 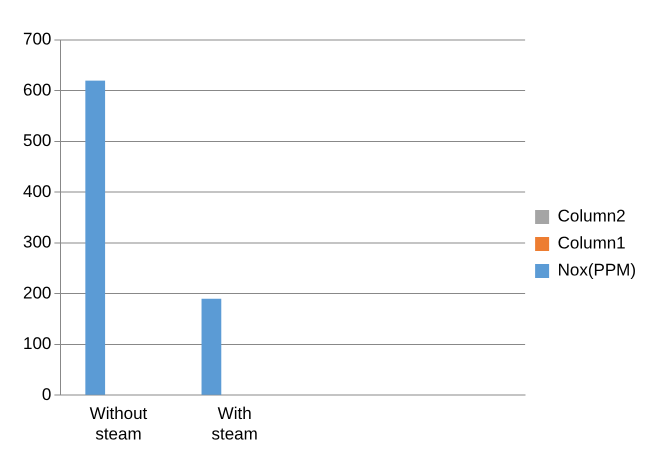 I want to click on y-tick-label: 0, so click(x=47, y=394).